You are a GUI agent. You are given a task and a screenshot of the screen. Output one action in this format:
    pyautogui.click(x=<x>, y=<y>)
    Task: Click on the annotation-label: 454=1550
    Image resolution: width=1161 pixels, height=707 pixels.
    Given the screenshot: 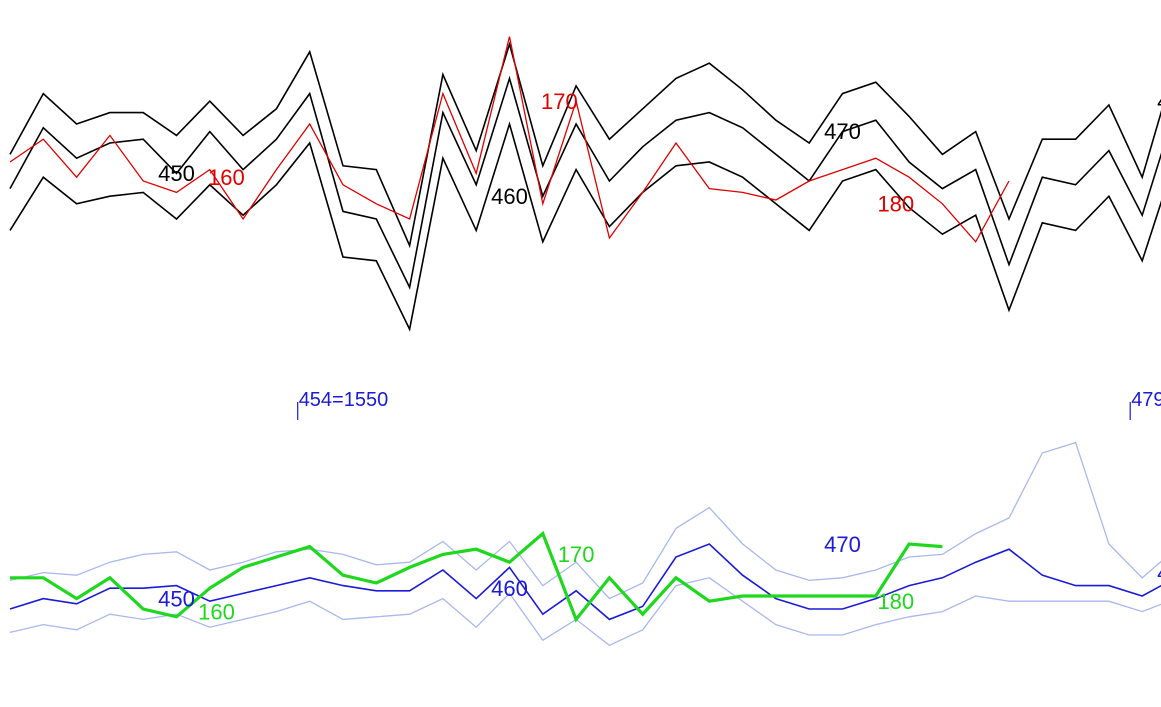 What is the action you would take?
    pyautogui.click(x=344, y=400)
    